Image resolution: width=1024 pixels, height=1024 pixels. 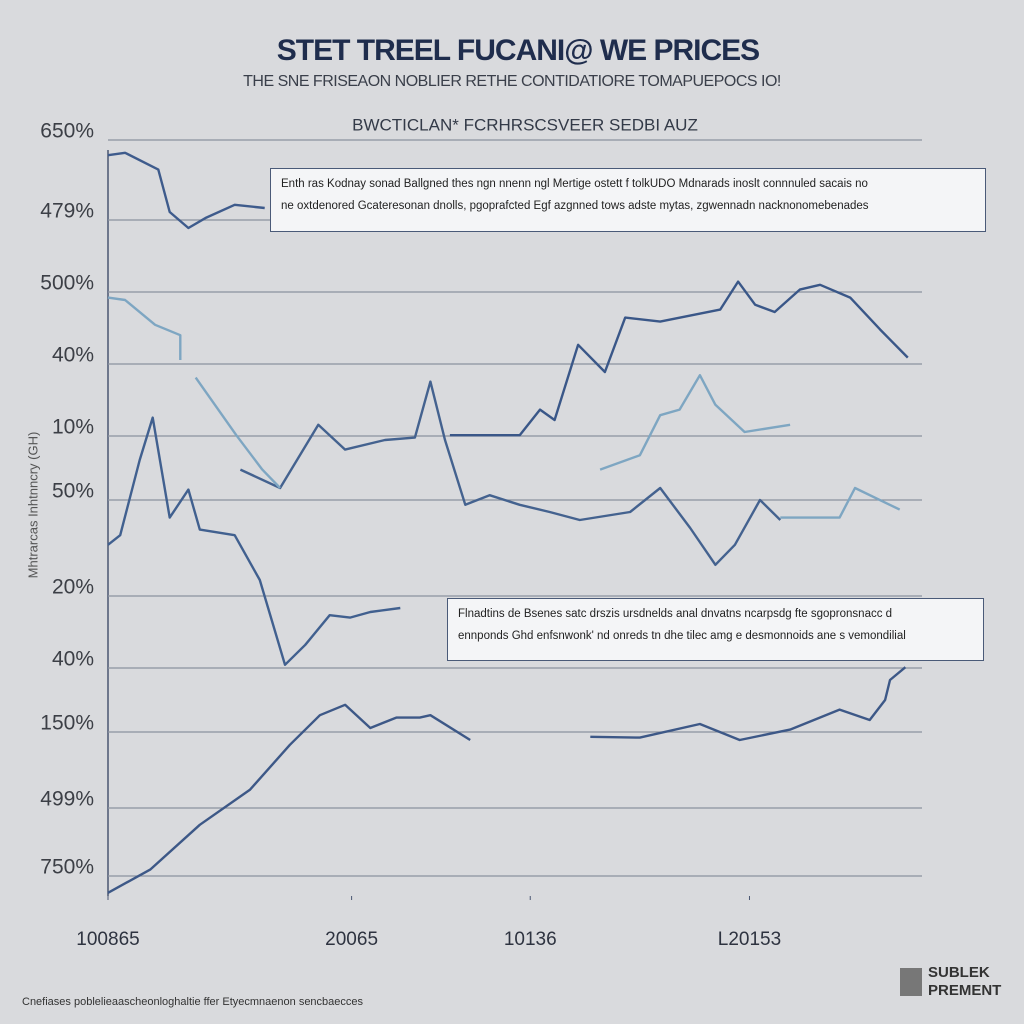 What do you see at coordinates (67, 131) in the screenshot?
I see `y-tick-label: 650%` at bounding box center [67, 131].